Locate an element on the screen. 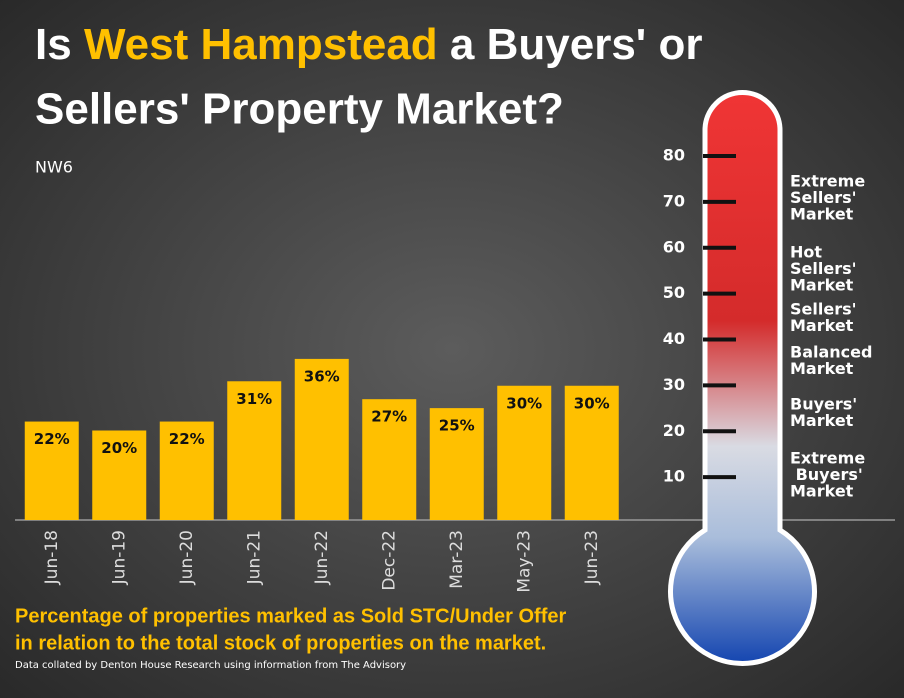  tick-label: 60 is located at coordinates (674, 246).